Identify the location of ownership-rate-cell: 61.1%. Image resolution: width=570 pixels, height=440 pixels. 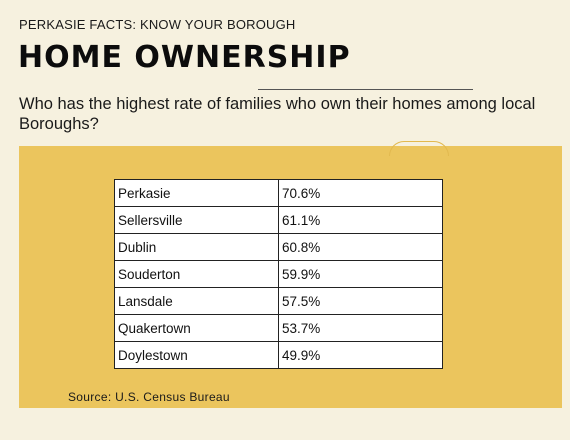
(360, 220).